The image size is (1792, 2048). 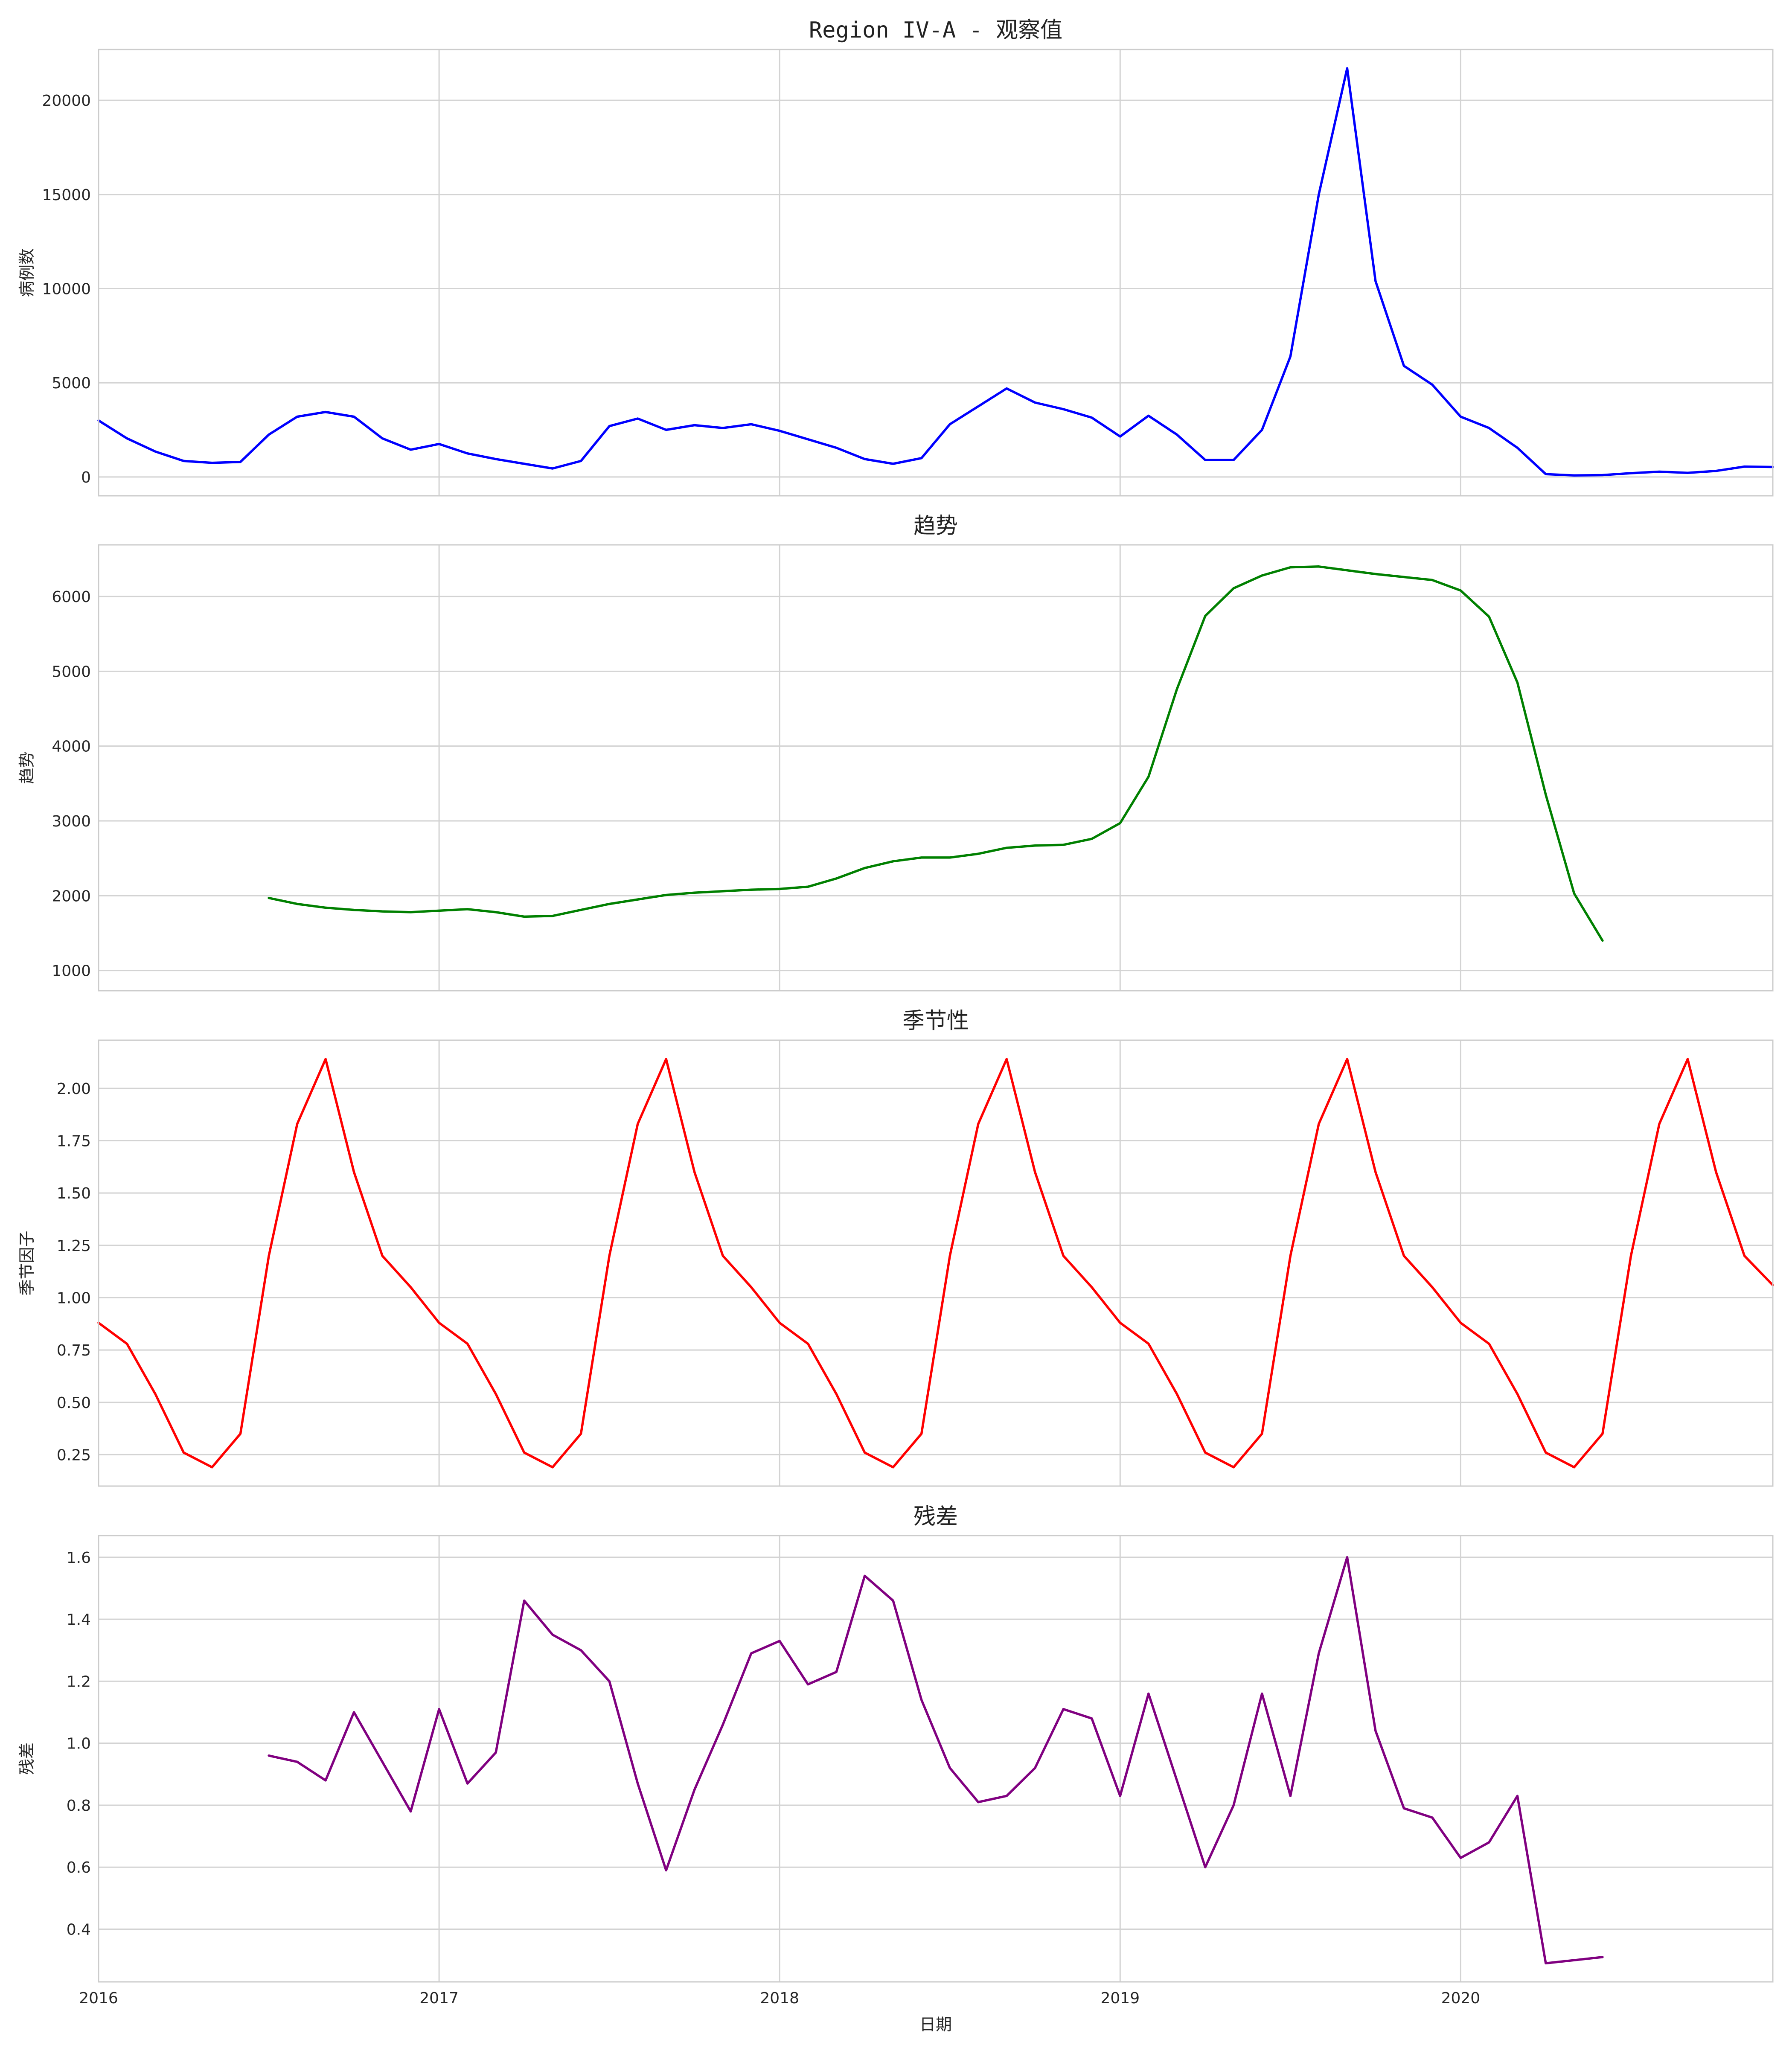 What do you see at coordinates (74, 1141) in the screenshot?
I see `y-tick-label: 1.75` at bounding box center [74, 1141].